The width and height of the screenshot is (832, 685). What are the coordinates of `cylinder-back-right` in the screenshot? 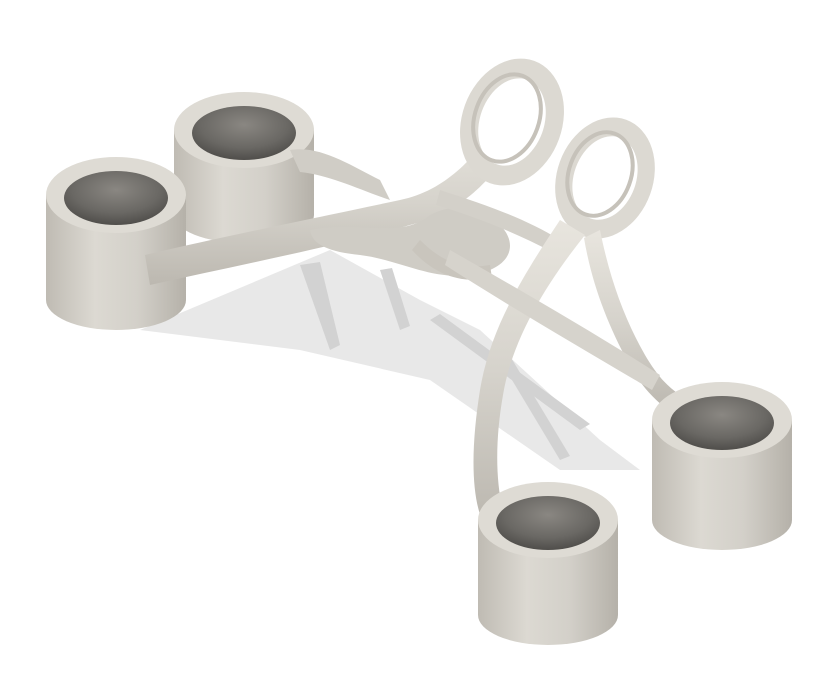 It's located at (722, 466).